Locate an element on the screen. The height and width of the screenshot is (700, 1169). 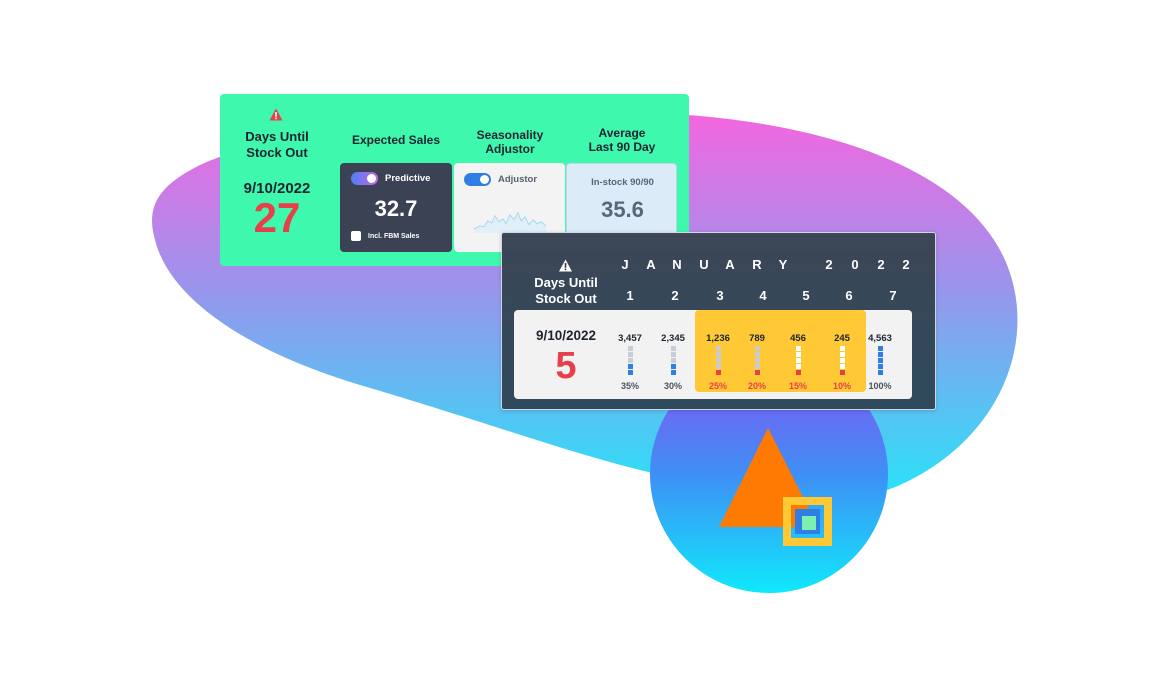
day-percent: 30% is located at coordinates (672, 386).